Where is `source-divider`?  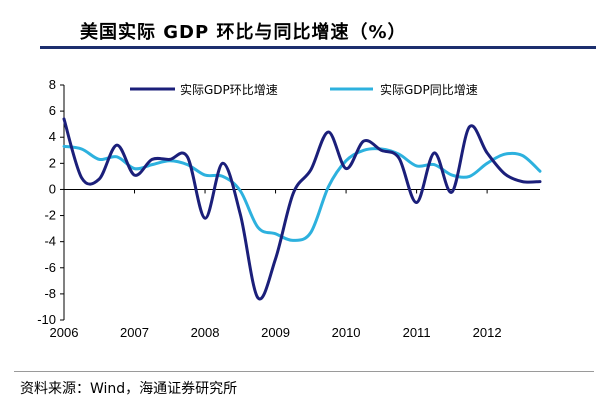
source-divider is located at coordinates (304, 371).